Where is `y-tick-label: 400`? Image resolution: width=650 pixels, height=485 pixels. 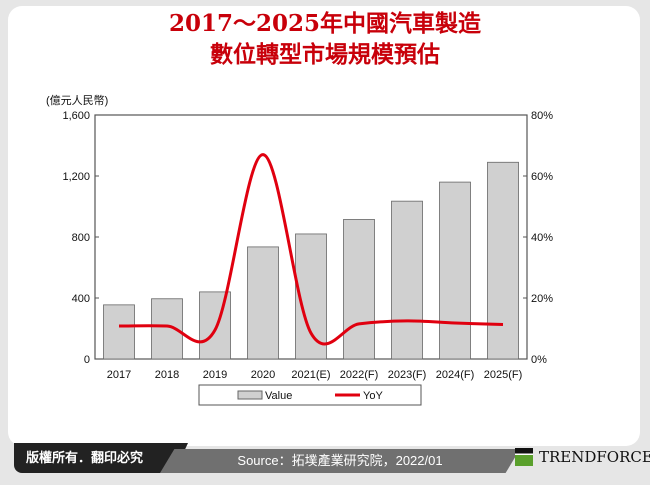 y-tick-label: 400 is located at coordinates (81, 299).